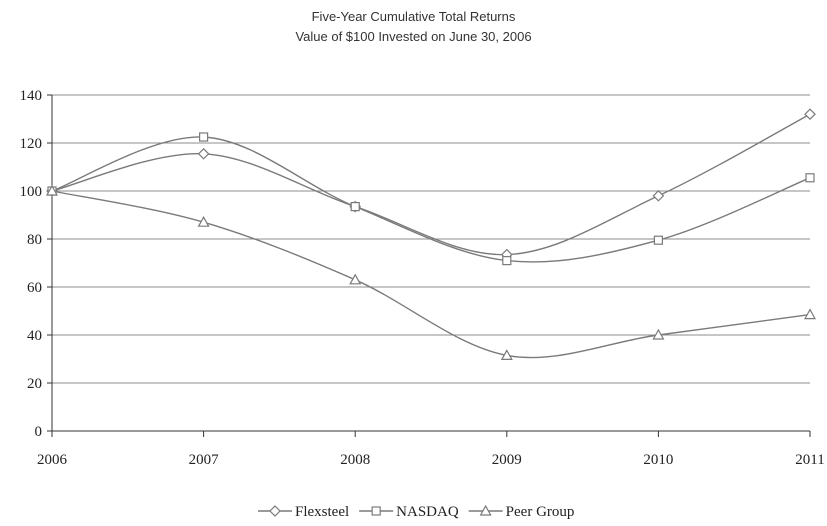 The width and height of the screenshot is (827, 526). What do you see at coordinates (322, 512) in the screenshot?
I see `legend-label-flexsteel: Flexsteel` at bounding box center [322, 512].